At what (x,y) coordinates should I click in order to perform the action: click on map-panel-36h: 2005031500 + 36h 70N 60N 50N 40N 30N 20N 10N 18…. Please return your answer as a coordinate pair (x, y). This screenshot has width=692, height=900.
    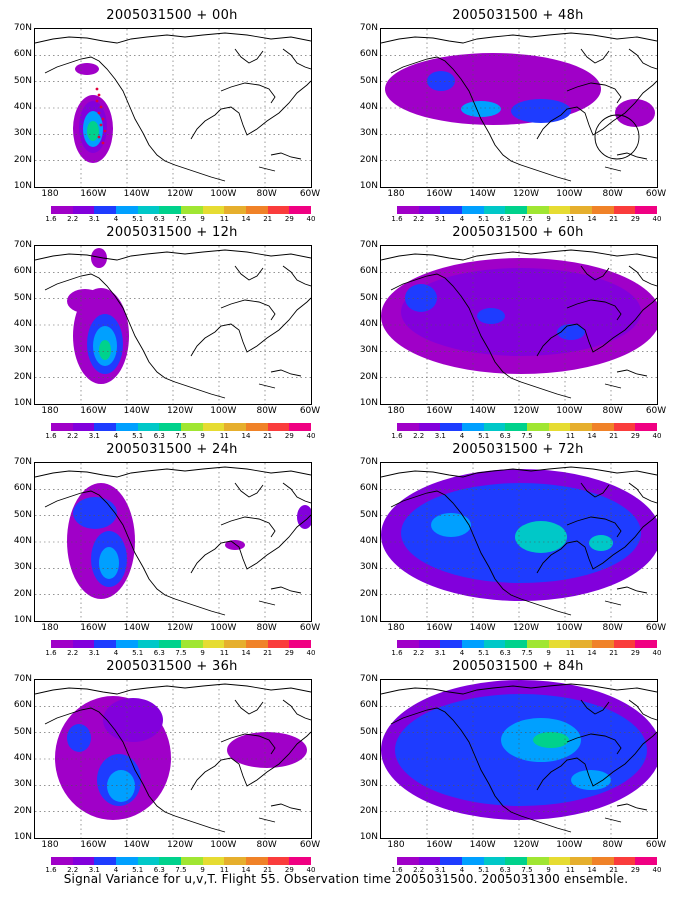
    Looking at the image, I should click on (165, 766).